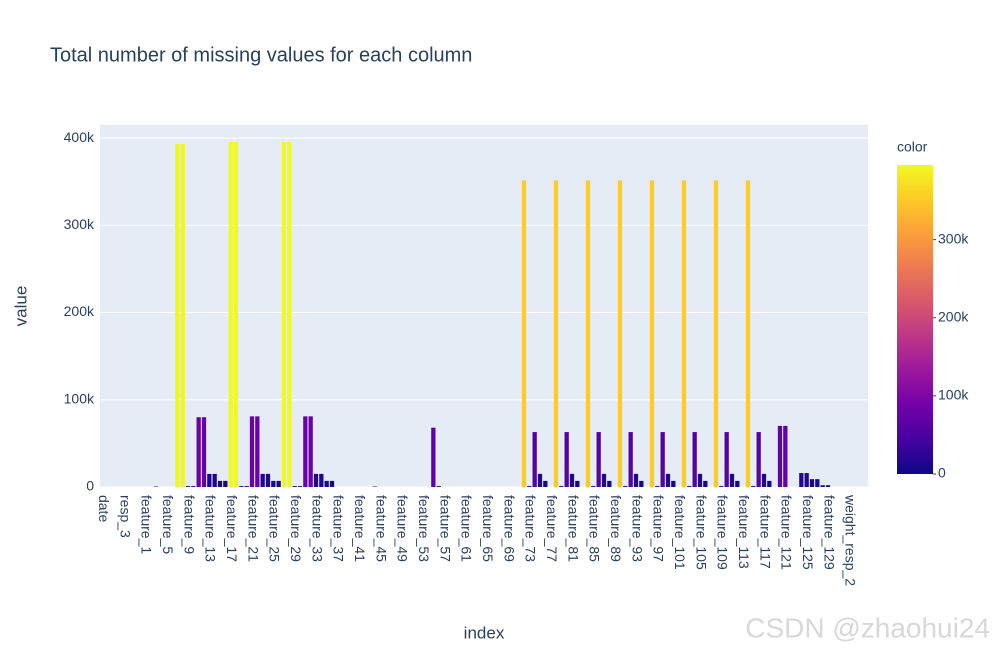  What do you see at coordinates (104, 508) in the screenshot?
I see `x-tick-label: date` at bounding box center [104, 508].